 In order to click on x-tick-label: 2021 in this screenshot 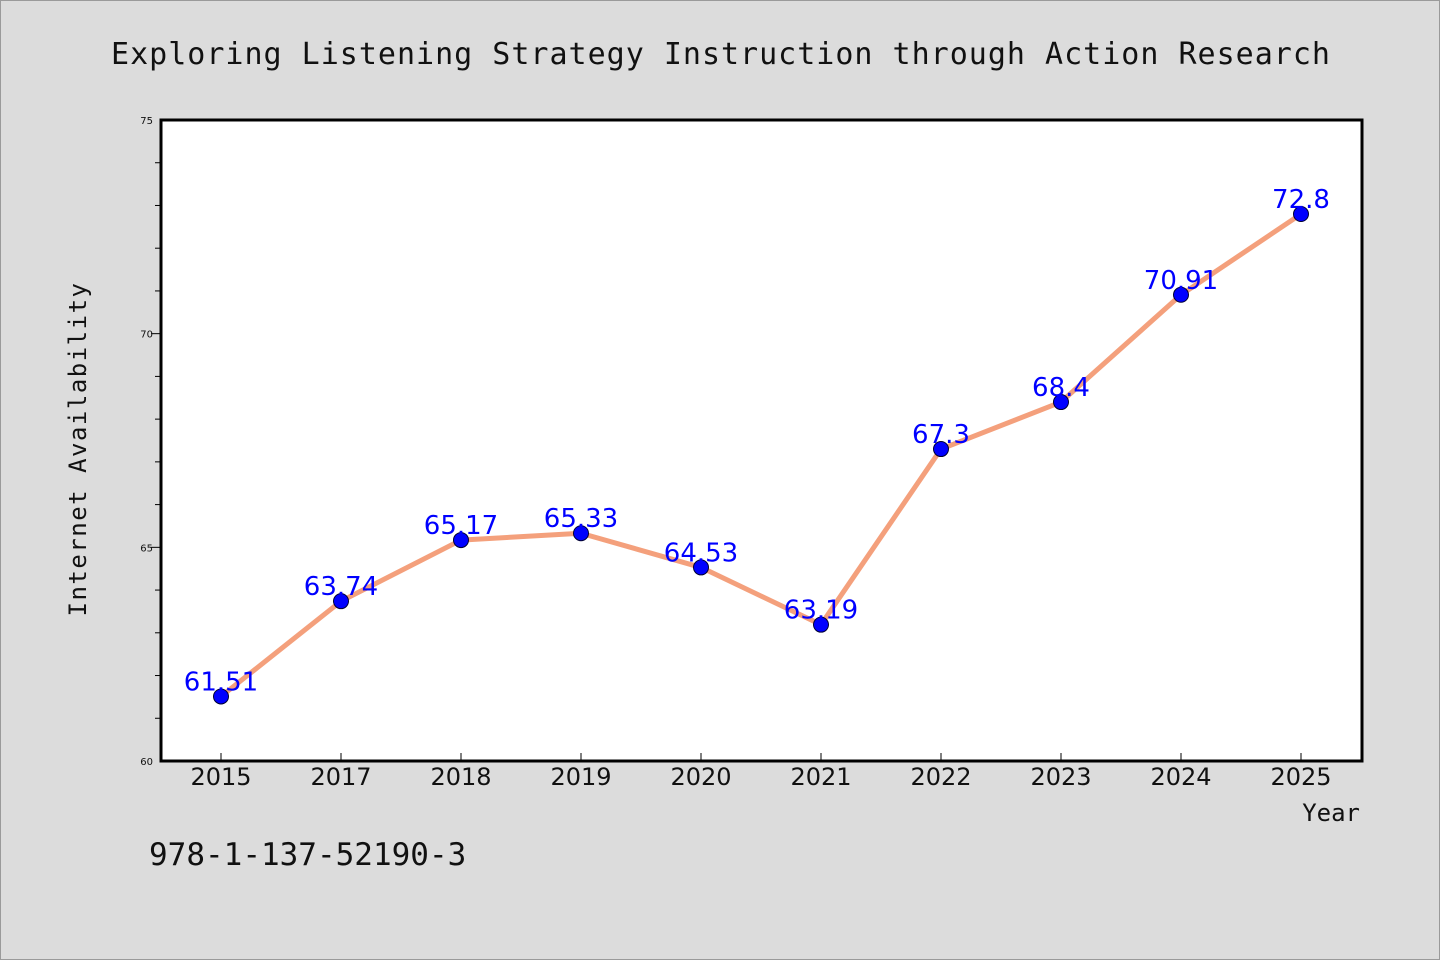, I will do `click(820, 777)`.